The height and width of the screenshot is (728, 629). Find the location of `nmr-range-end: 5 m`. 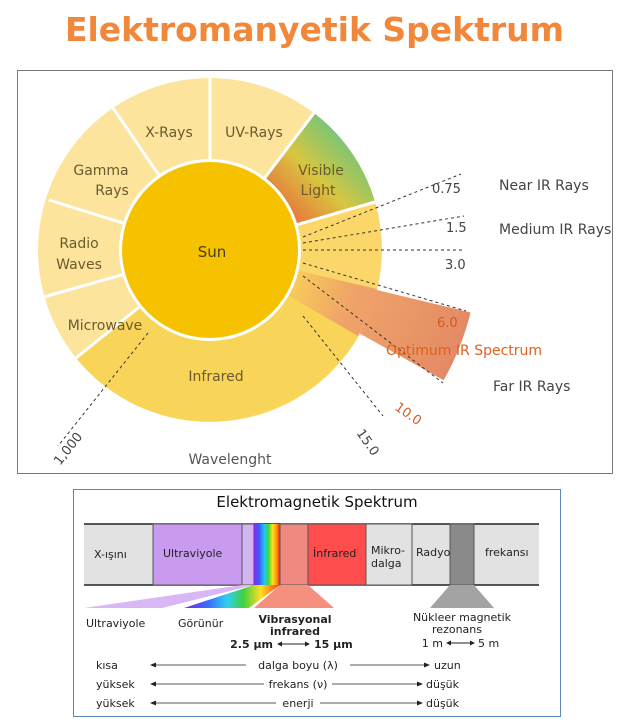

nmr-range-end: 5 m is located at coordinates (488, 643).